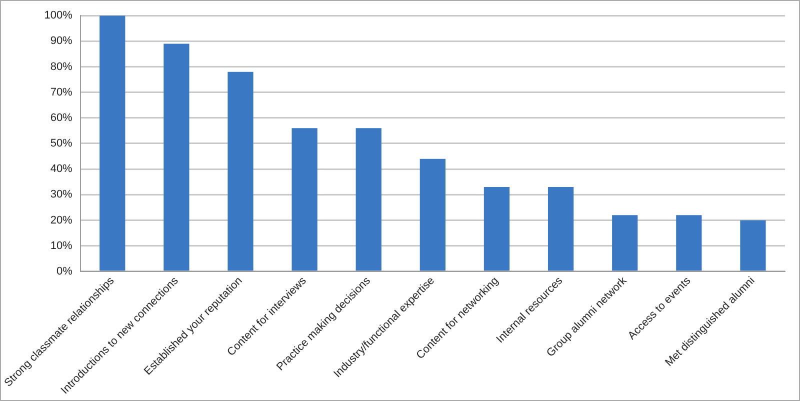 The width and height of the screenshot is (800, 401). I want to click on y-tick-label: 90%, so click(61, 41).